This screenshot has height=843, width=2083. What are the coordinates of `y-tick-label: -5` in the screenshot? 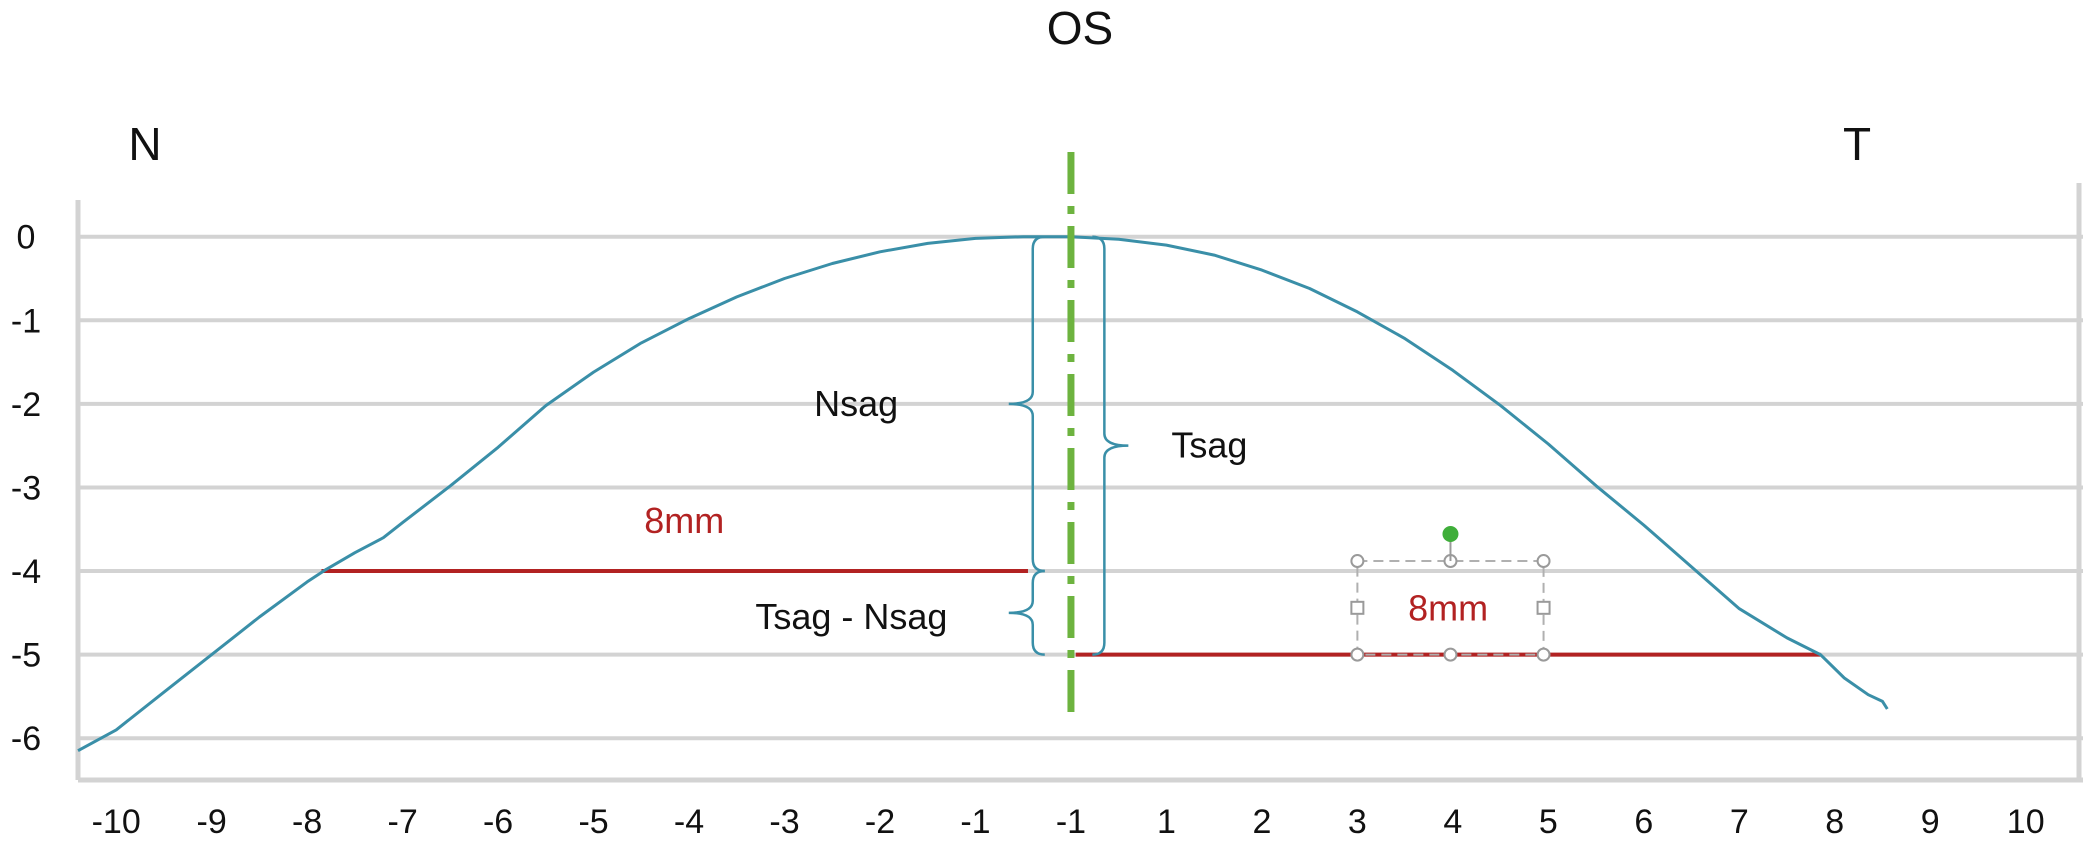 It's located at (26, 656).